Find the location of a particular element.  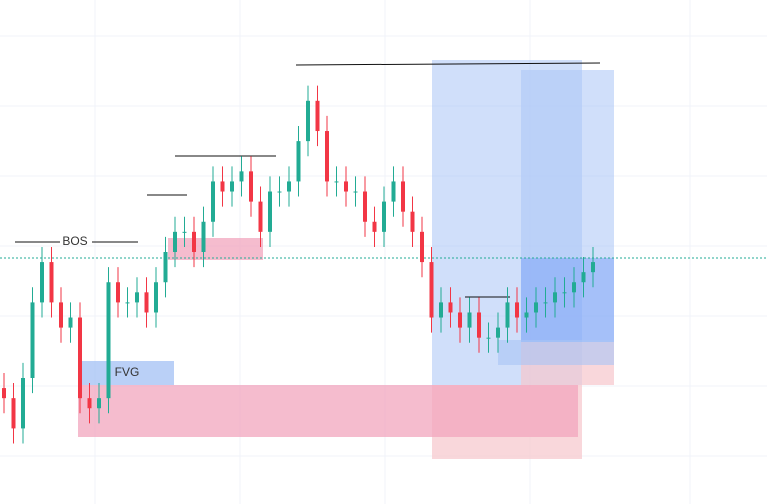

fvg-label: FVG is located at coordinates (127, 372).